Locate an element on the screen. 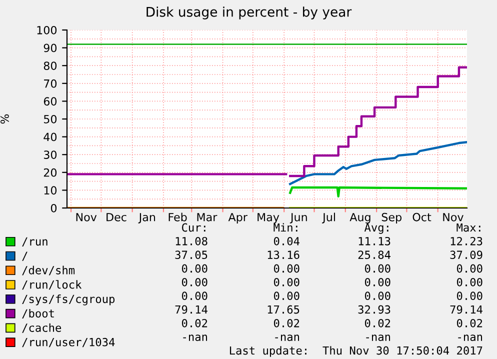  x-tick-label: Mar is located at coordinates (207, 217).